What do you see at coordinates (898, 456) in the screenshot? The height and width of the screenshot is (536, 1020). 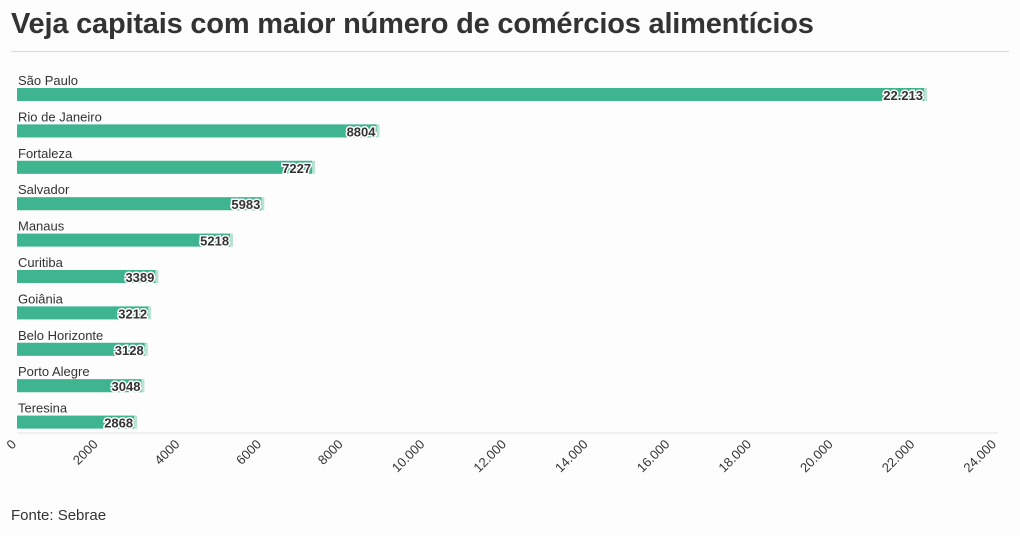 I see `x-tick-label: 22.000` at bounding box center [898, 456].